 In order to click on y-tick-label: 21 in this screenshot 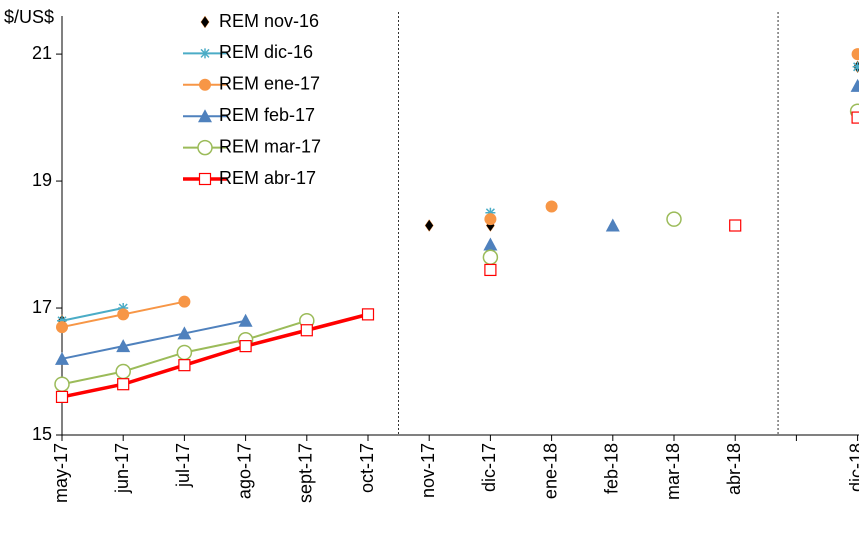, I will do `click(42, 53)`.